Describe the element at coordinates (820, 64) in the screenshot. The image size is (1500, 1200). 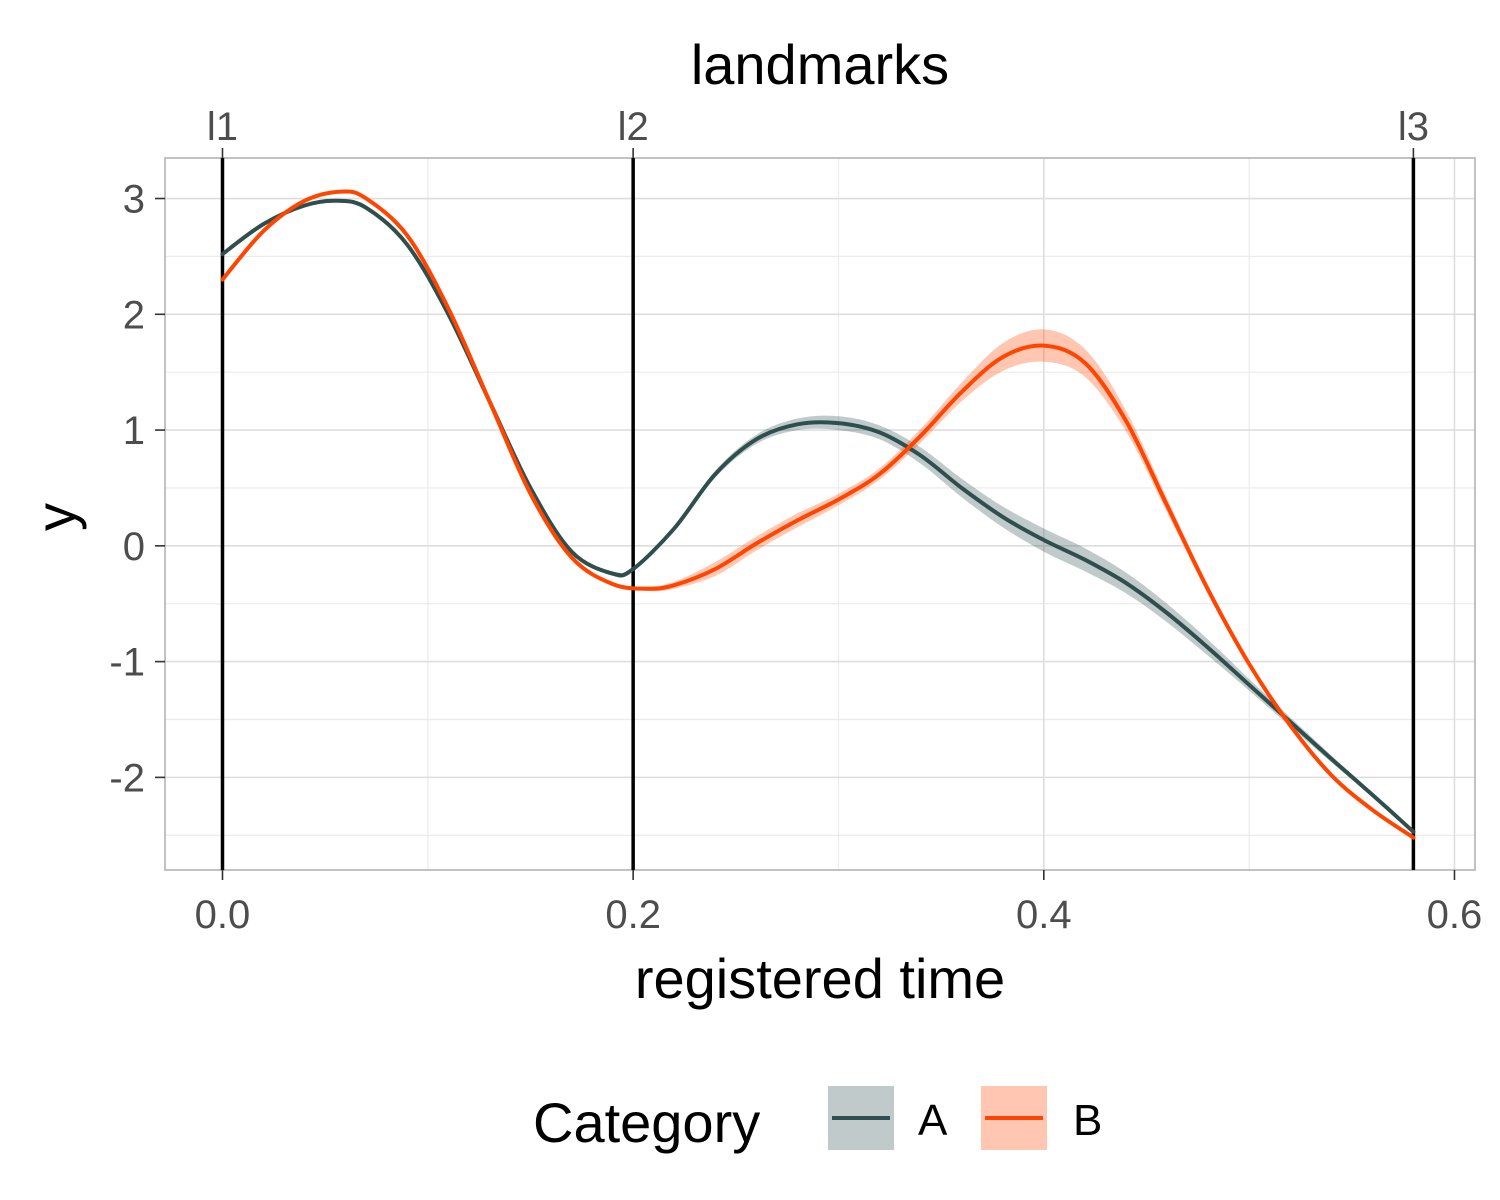
I see `secondary-x-axis-title: landmarks` at that location.